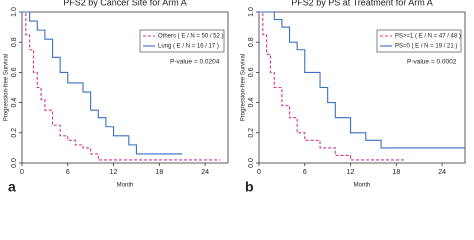 The height and width of the screenshot is (240, 474). Describe the element at coordinates (12, 187) in the screenshot. I see `panel-label: a` at that location.